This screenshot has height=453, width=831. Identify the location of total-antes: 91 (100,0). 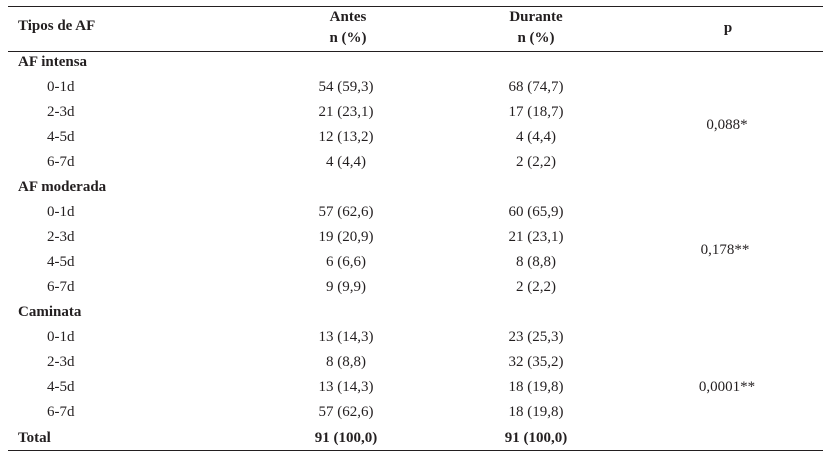
(346, 438).